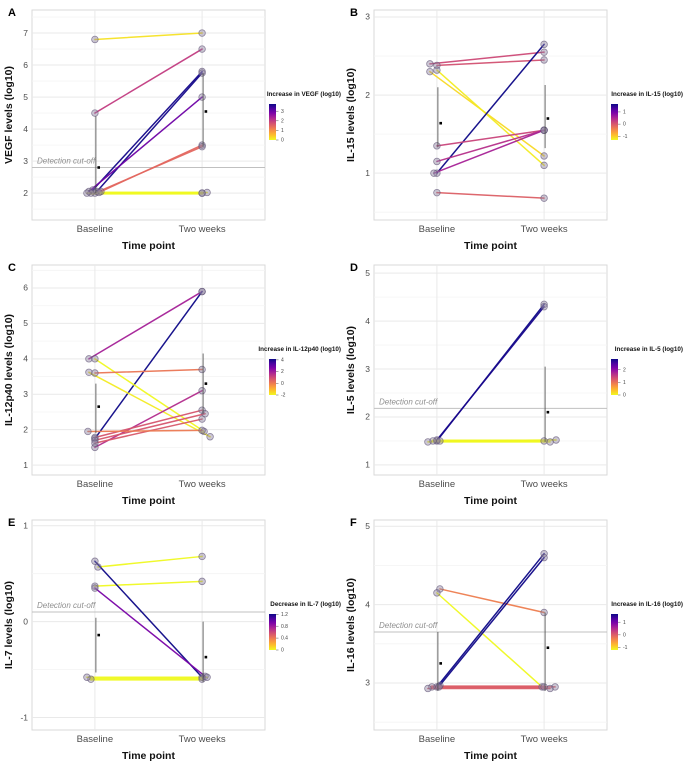 This screenshot has width=685, height=770. Describe the element at coordinates (304, 94) in the screenshot. I see `legend-title: Increase in VEGF (log10)` at that location.